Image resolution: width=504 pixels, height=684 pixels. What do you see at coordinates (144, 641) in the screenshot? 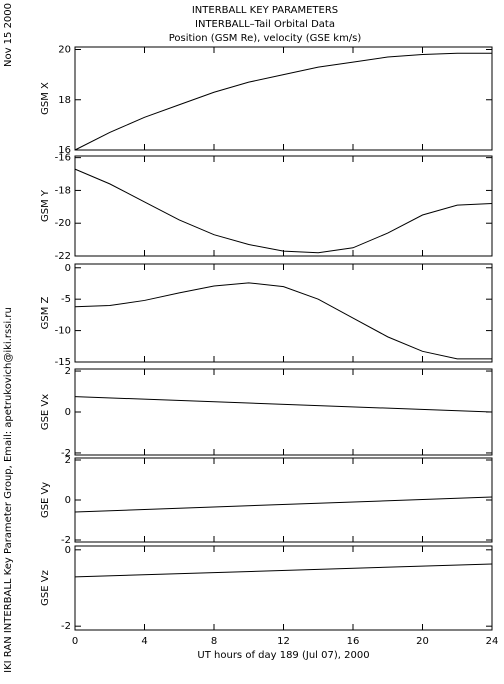
I see `x-tick-label: 4` at bounding box center [144, 641].